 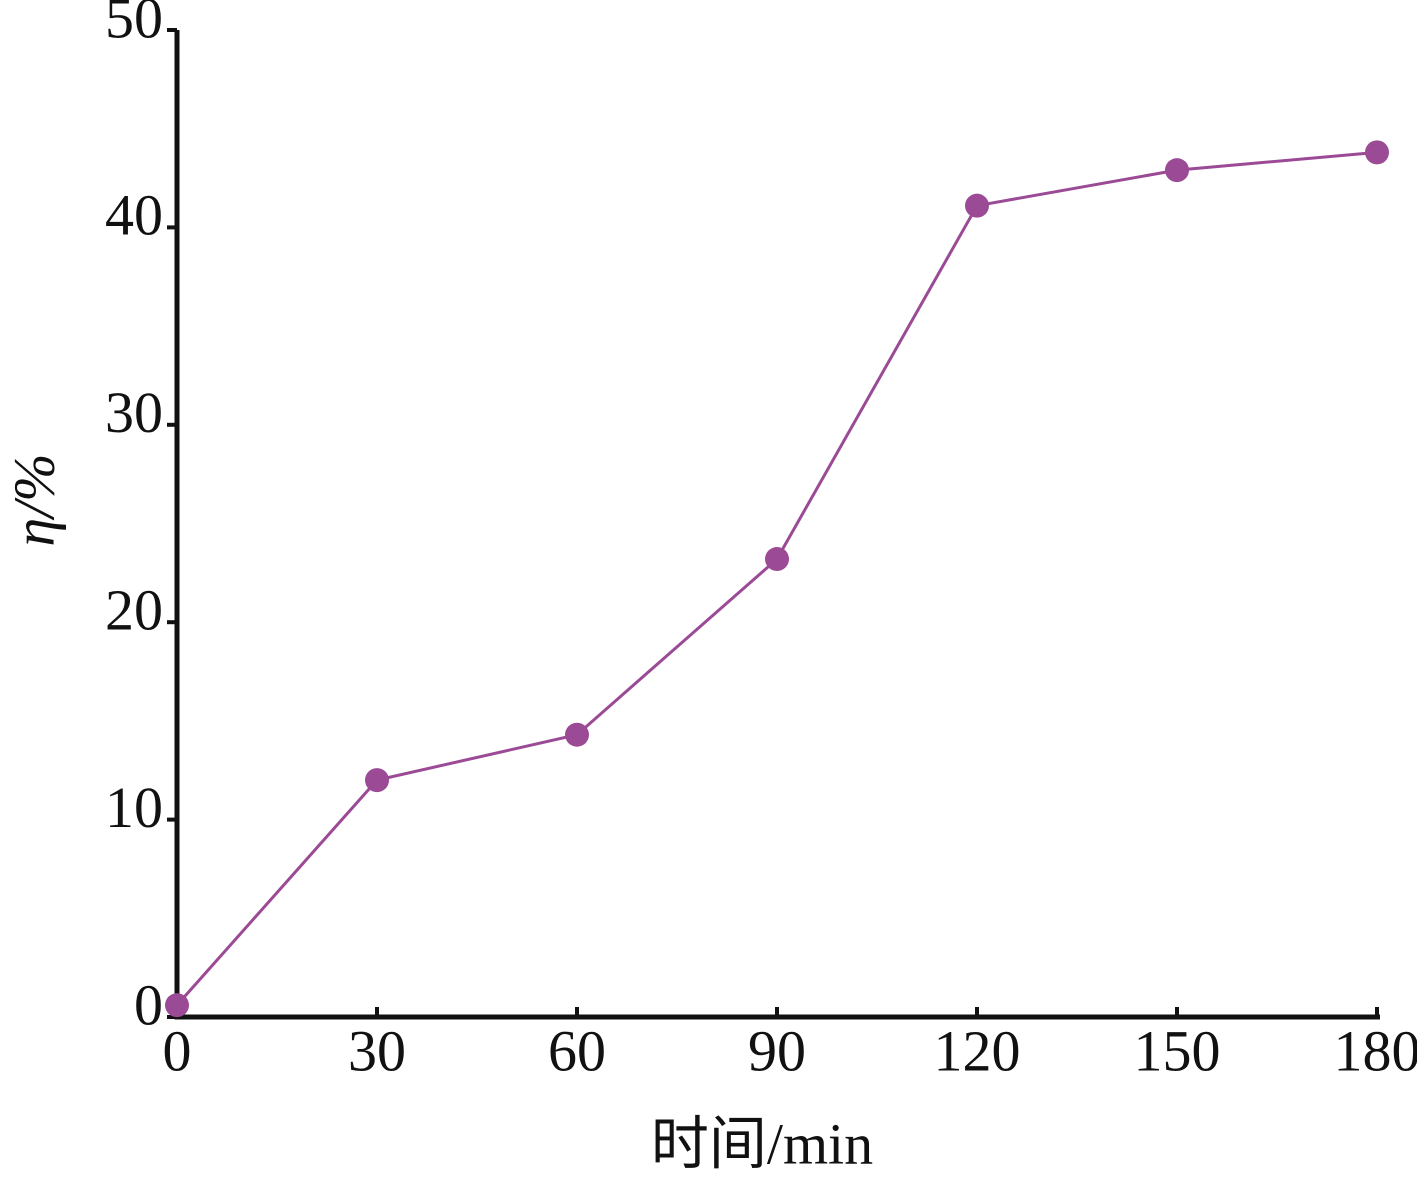 What do you see at coordinates (134, 412) in the screenshot?
I see `y-tick-label: 30` at bounding box center [134, 412].